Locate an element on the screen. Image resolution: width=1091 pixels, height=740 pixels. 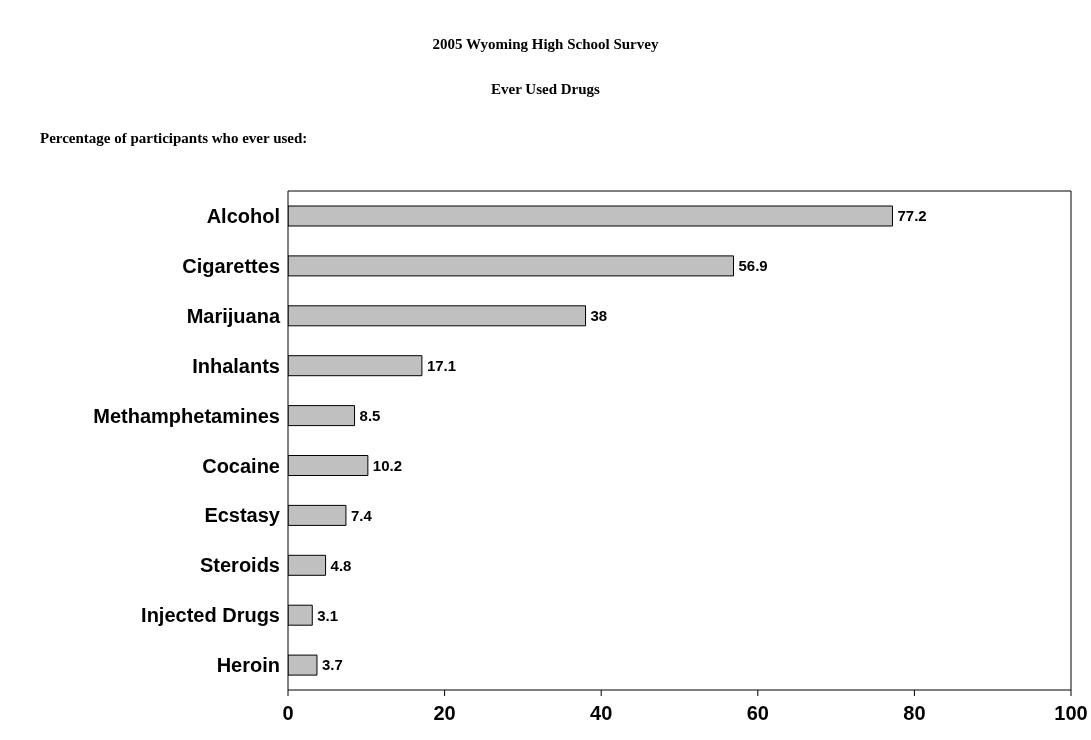
data-label: 7.4 is located at coordinates (361, 515).